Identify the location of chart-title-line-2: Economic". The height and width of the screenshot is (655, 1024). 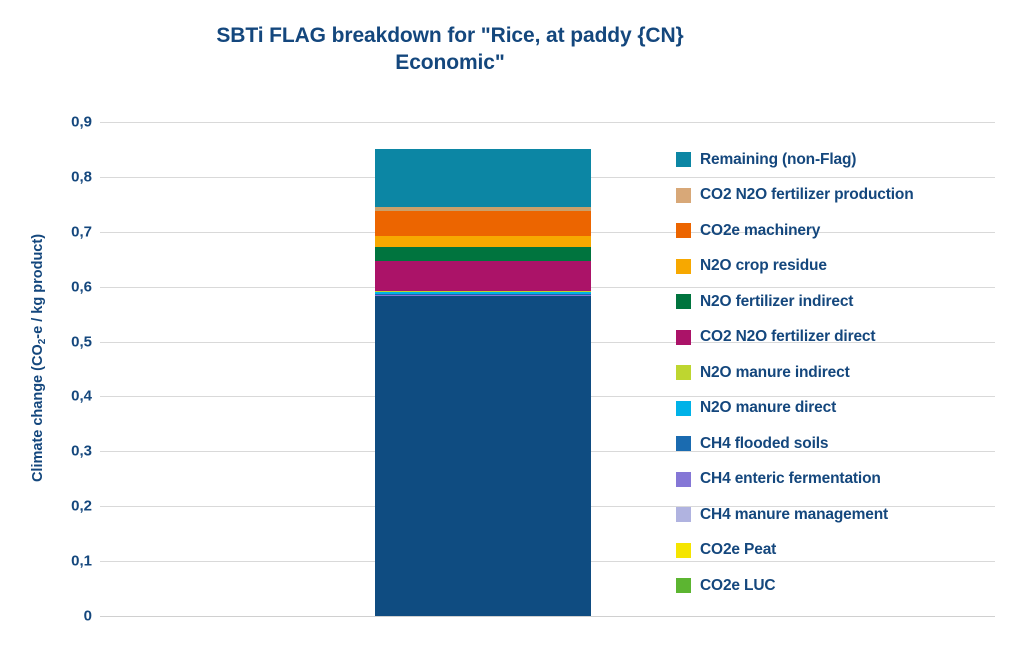
(450, 63).